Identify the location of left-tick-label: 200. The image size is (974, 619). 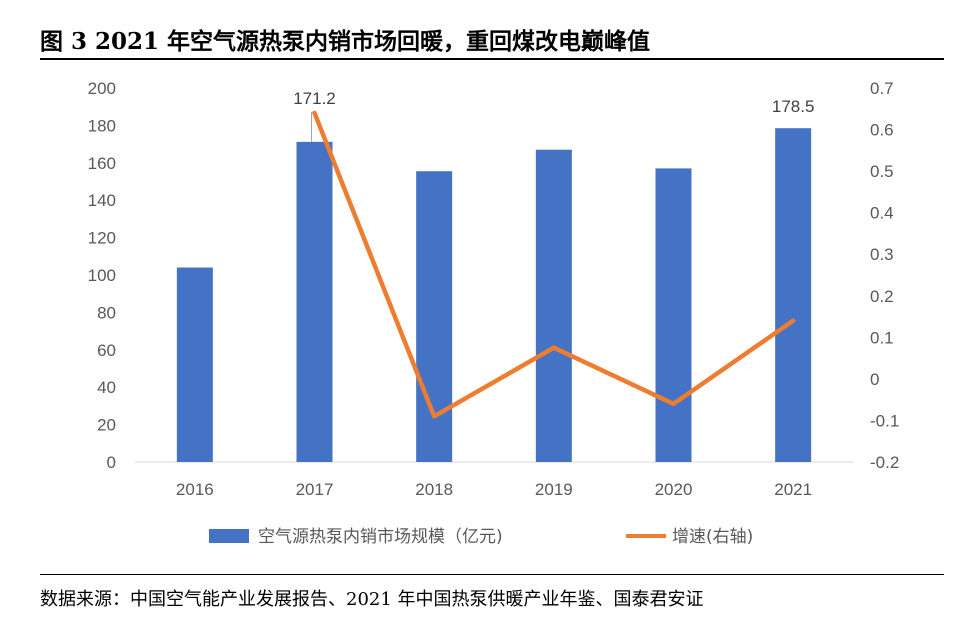
(102, 88).